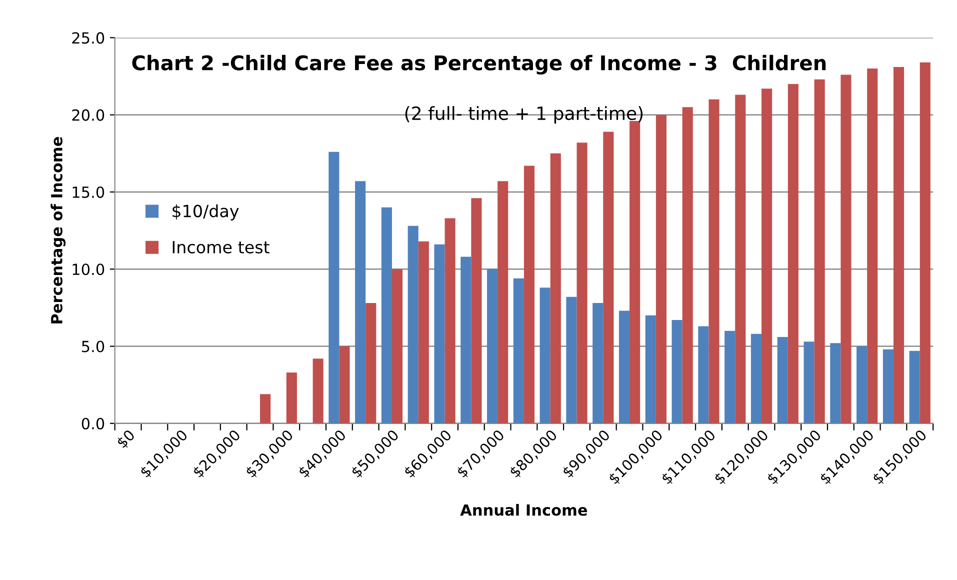 The height and width of the screenshot is (580, 957). Describe the element at coordinates (88, 38) in the screenshot. I see `y-tick-label: 25.0` at that location.